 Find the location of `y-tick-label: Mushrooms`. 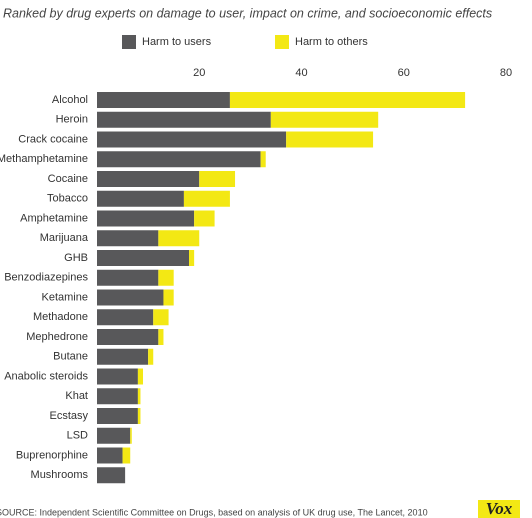

y-tick-label: Mushrooms is located at coordinates (60, 475).